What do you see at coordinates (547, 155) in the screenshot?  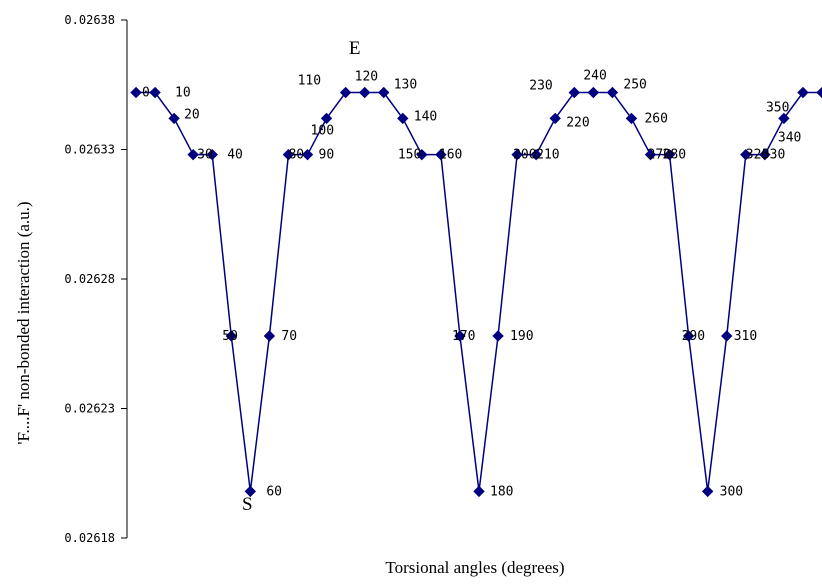 I see `data-label-210: 210` at bounding box center [547, 155].